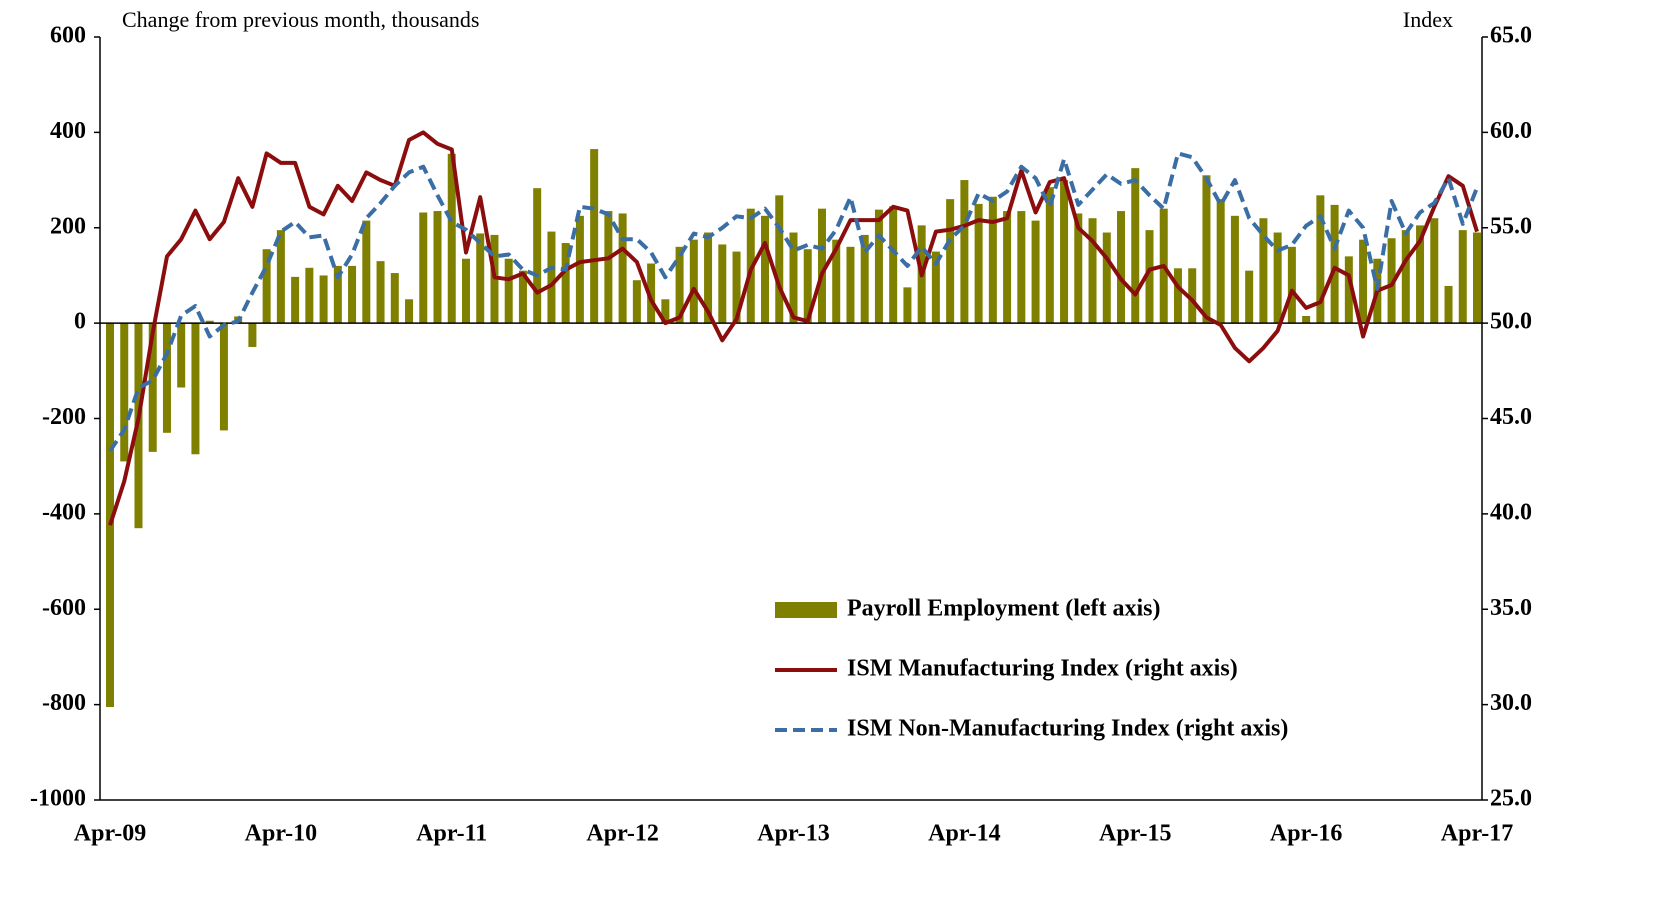  Describe the element at coordinates (1428, 19) in the screenshot. I see `y2-axis-title: Index` at that location.